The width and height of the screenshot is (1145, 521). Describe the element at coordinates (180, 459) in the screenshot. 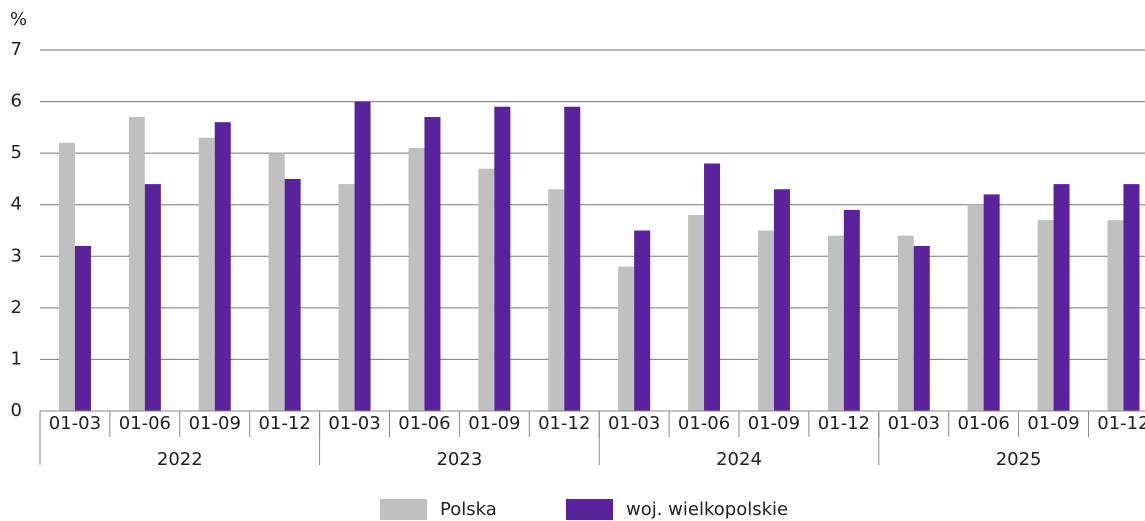

I see `group-label: 2022` at that location.